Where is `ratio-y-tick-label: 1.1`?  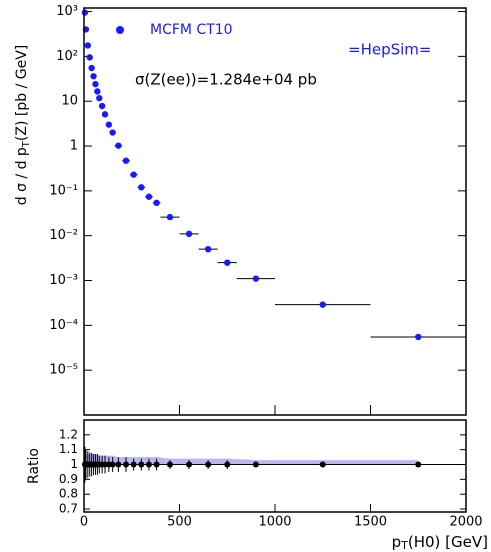
ratio-y-tick-label: 1.1 is located at coordinates (68, 449).